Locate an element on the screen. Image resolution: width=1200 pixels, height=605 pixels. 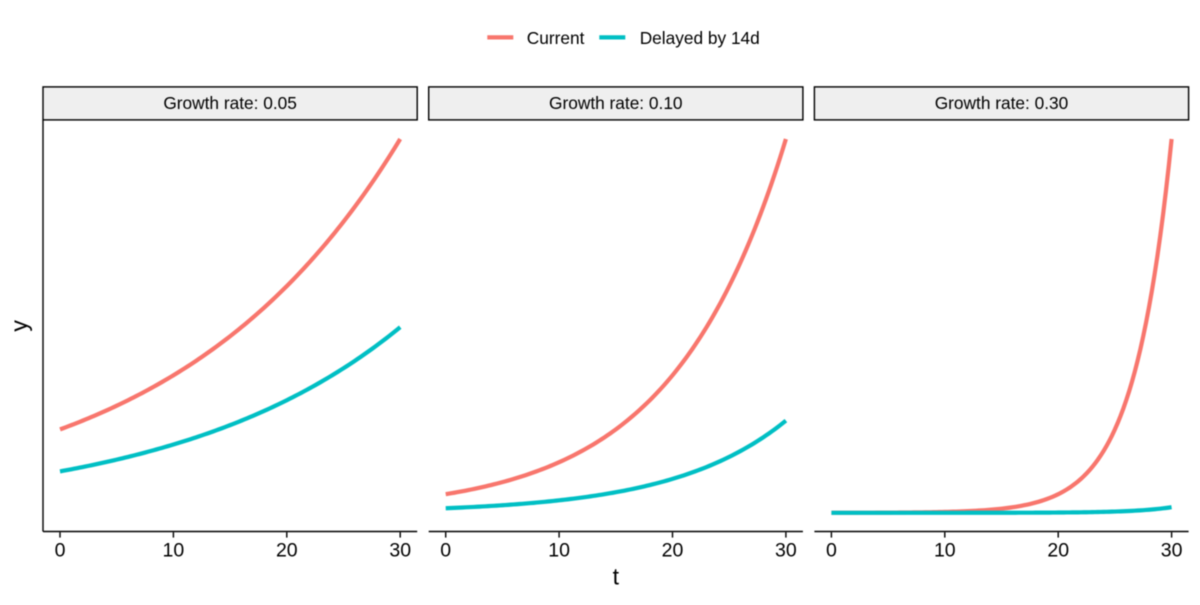
svg-text: Growth rate: 0.10 is located at coordinates (616, 103).